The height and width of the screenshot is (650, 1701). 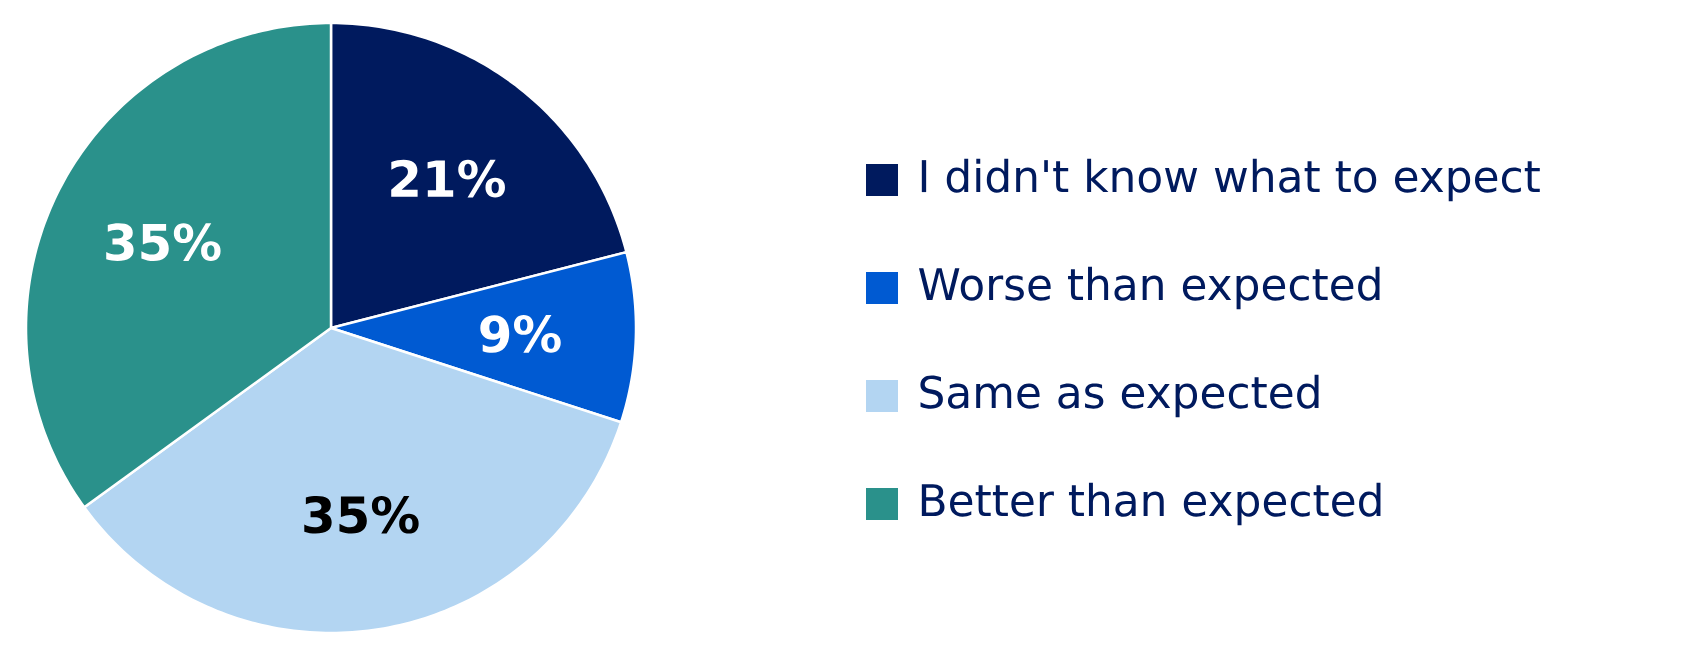 What do you see at coordinates (1151, 504) in the screenshot?
I see `legend-label: Better than expected` at bounding box center [1151, 504].